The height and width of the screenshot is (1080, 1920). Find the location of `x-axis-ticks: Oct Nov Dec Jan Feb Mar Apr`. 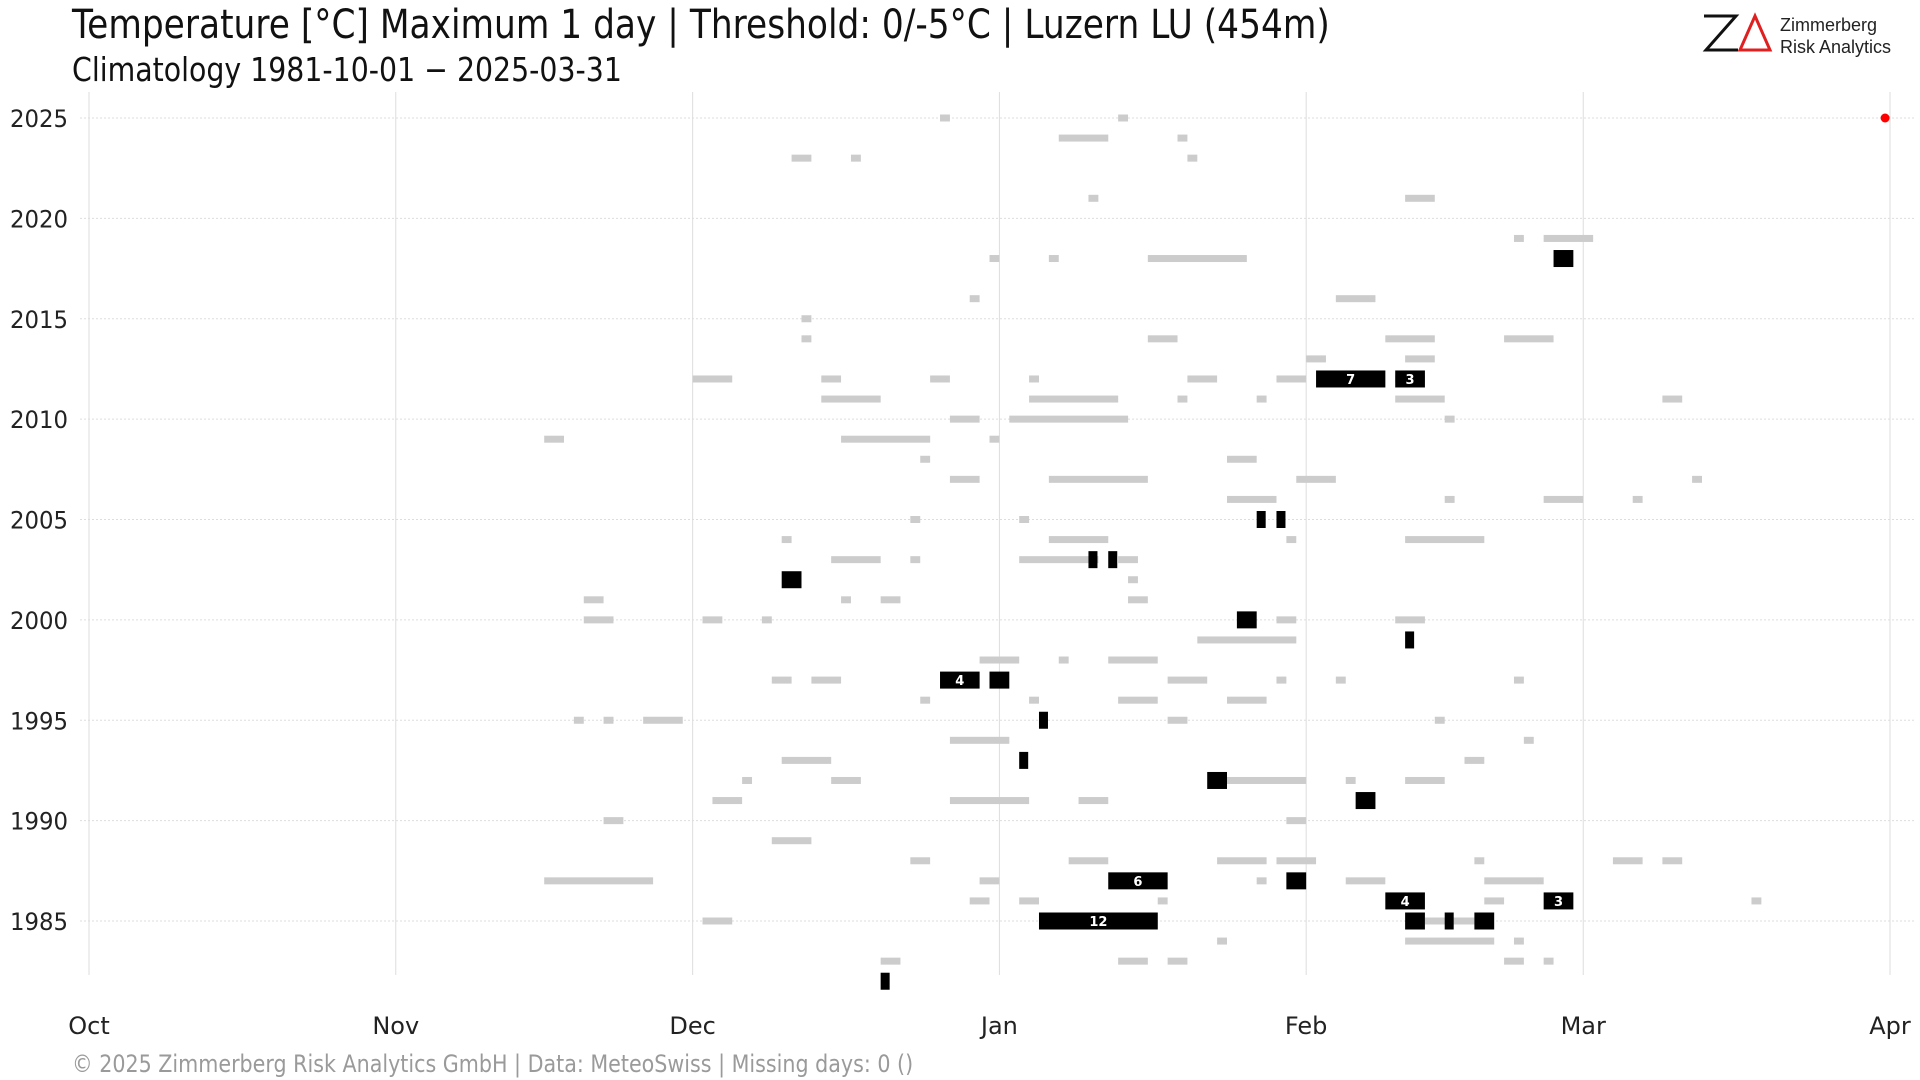

x-axis-ticks: Oct Nov Dec Jan Feb Mar Apr is located at coordinates (989, 1026).